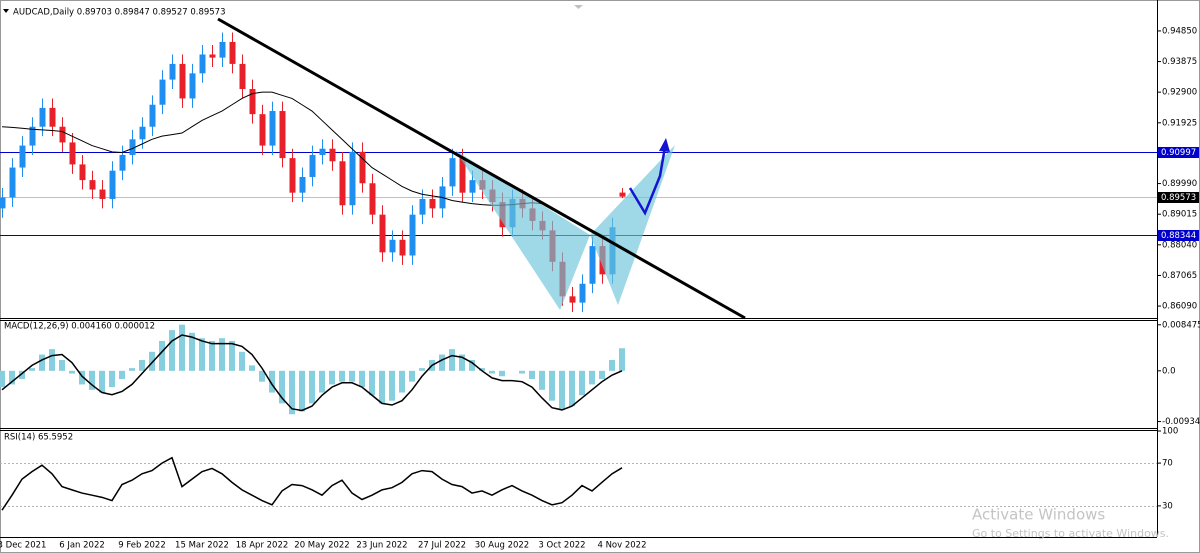  I want to click on panel-title: RSI(14) 65.5952, so click(38, 438).